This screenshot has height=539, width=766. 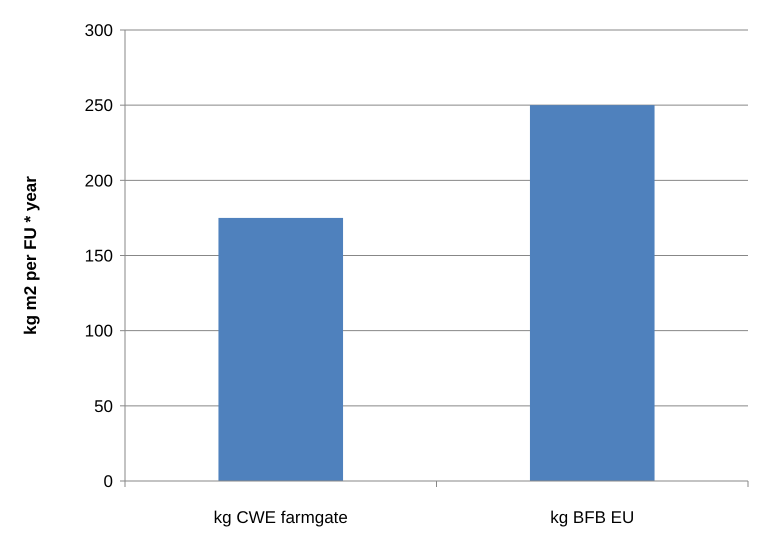 What do you see at coordinates (592, 517) in the screenshot?
I see `x-tick-label: kg BFB EU` at bounding box center [592, 517].